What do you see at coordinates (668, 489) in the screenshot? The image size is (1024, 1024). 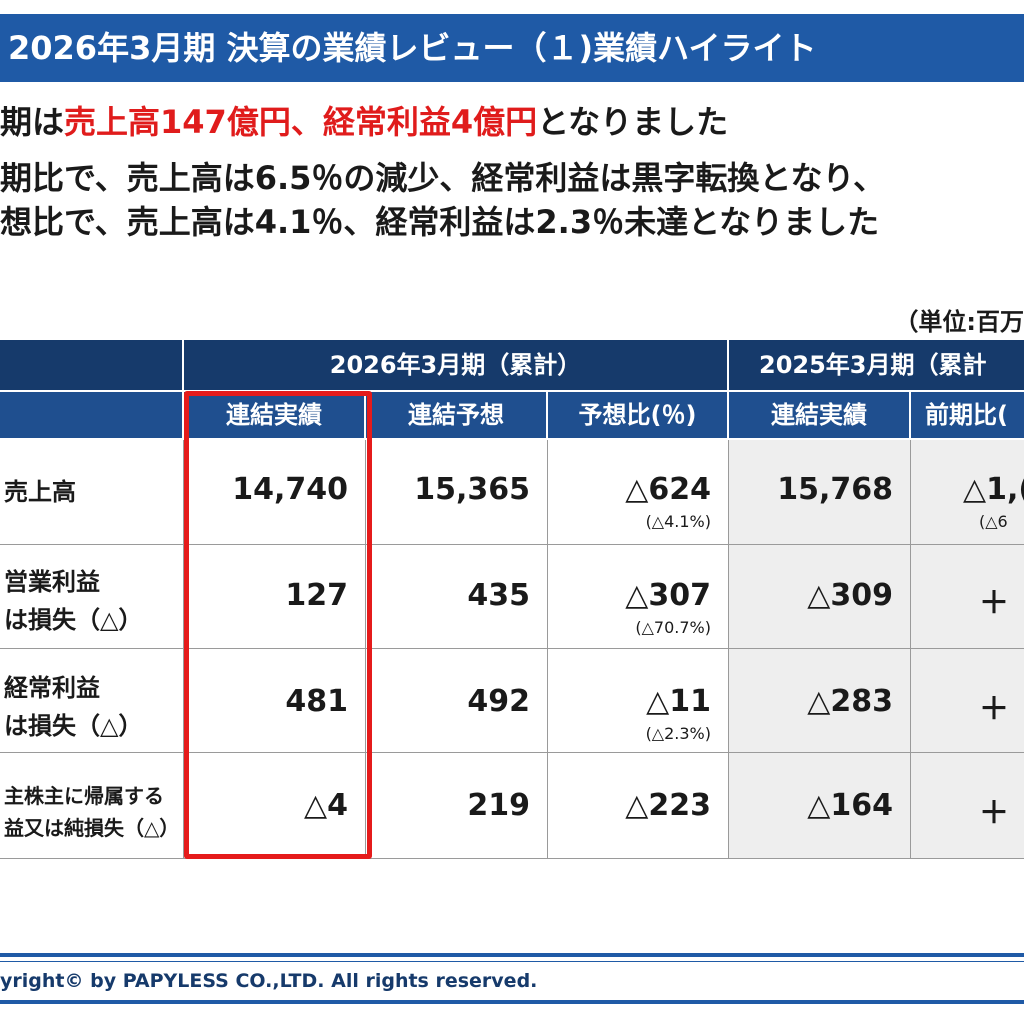 I see `cell-sales-vs-forecast: △624` at bounding box center [668, 489].